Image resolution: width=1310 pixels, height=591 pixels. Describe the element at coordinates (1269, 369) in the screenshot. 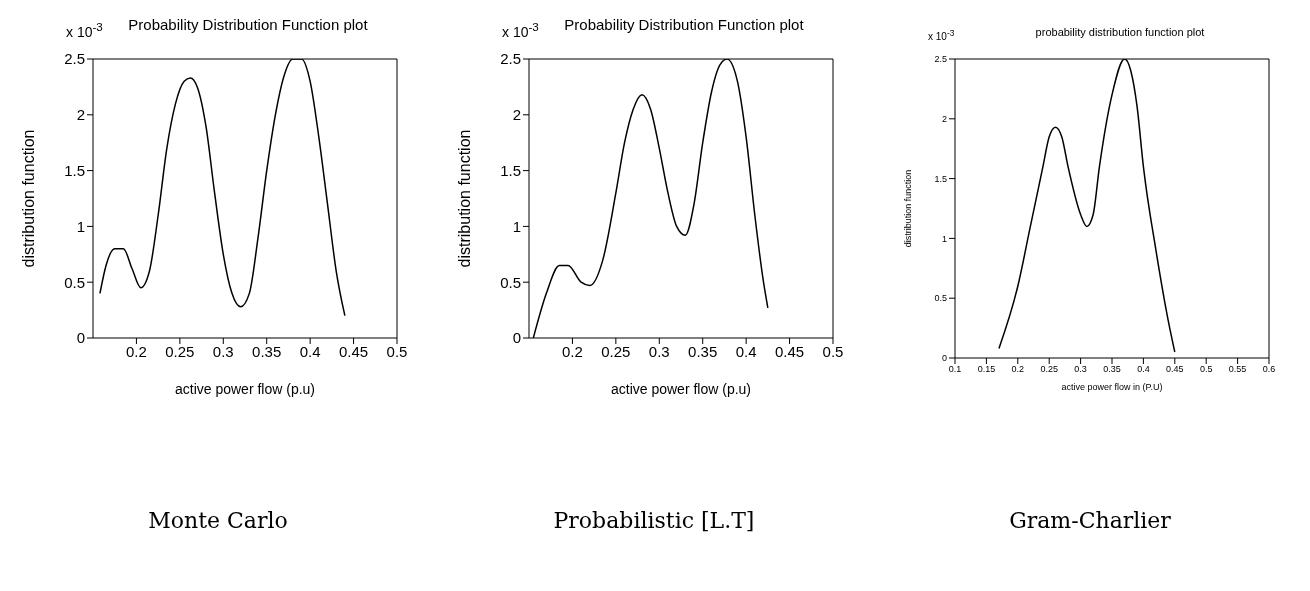

I see `x-tick-label: 0.6` at that location.